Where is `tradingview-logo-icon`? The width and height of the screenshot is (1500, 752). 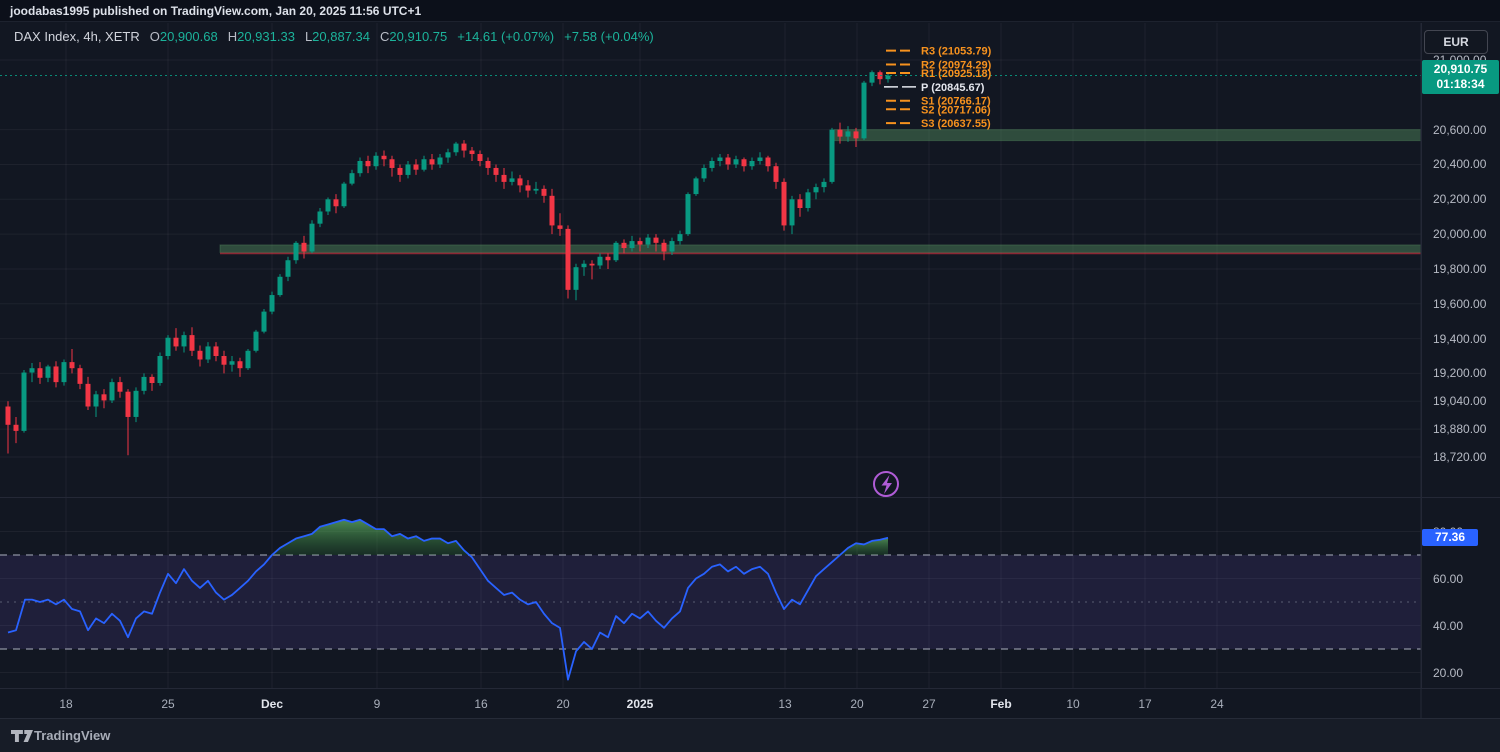
tradingview-logo-icon is located at coordinates (22, 736).